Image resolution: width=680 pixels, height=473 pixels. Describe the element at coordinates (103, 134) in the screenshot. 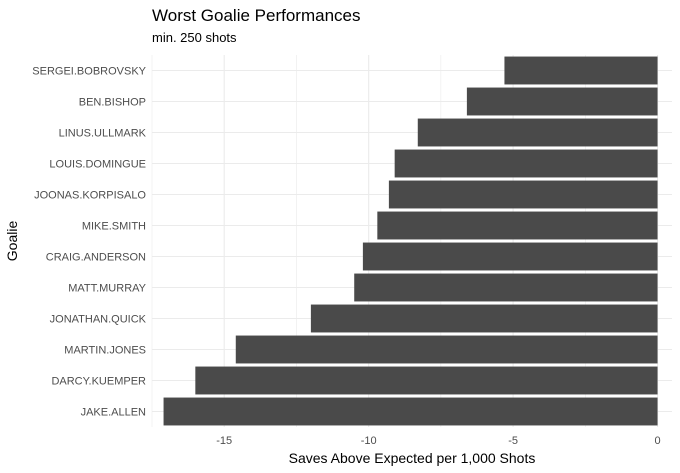

I see `y-tick-label: LINUS.ULLMARK` at that location.